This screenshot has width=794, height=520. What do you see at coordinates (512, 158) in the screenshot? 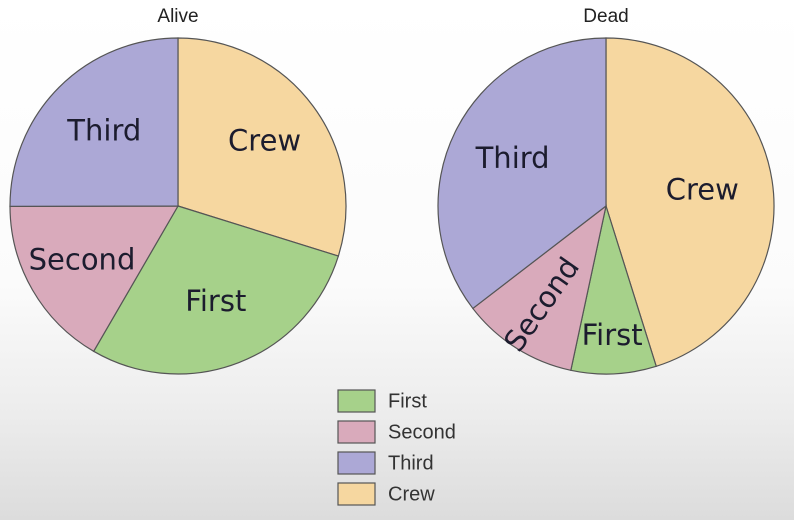
I see `pie-dead-label-third: Third` at bounding box center [512, 158].